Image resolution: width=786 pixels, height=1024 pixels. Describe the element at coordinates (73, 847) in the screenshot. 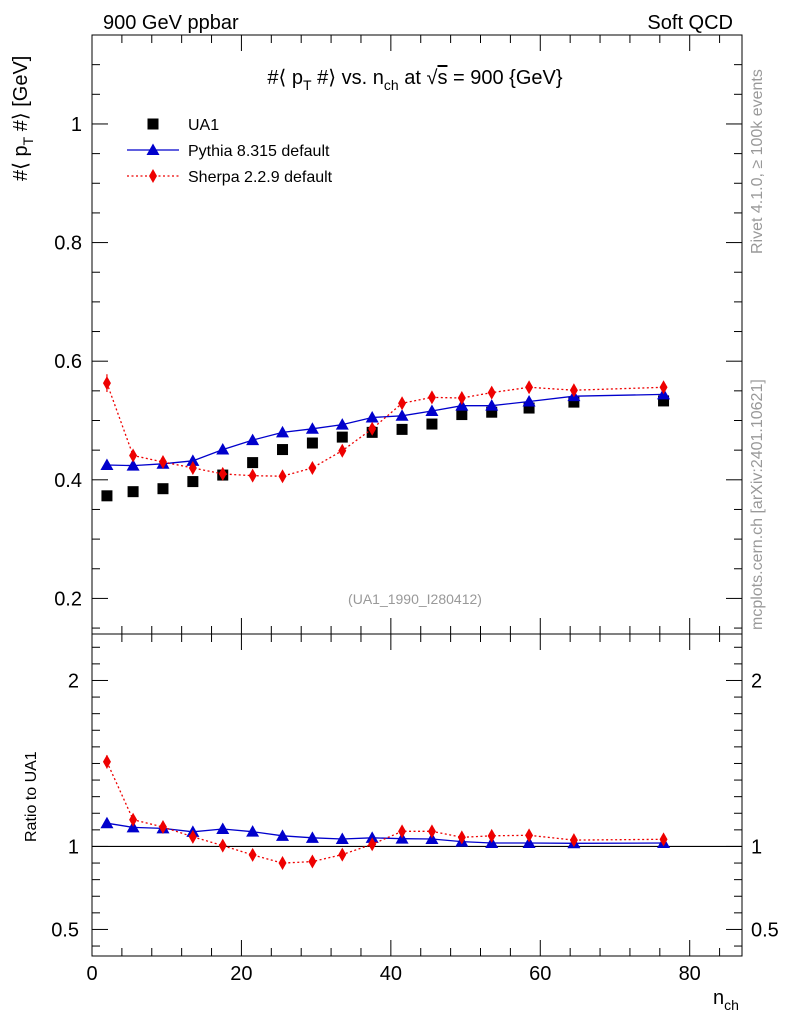

I see `ratio-y-tick-label-left: 1` at that location.